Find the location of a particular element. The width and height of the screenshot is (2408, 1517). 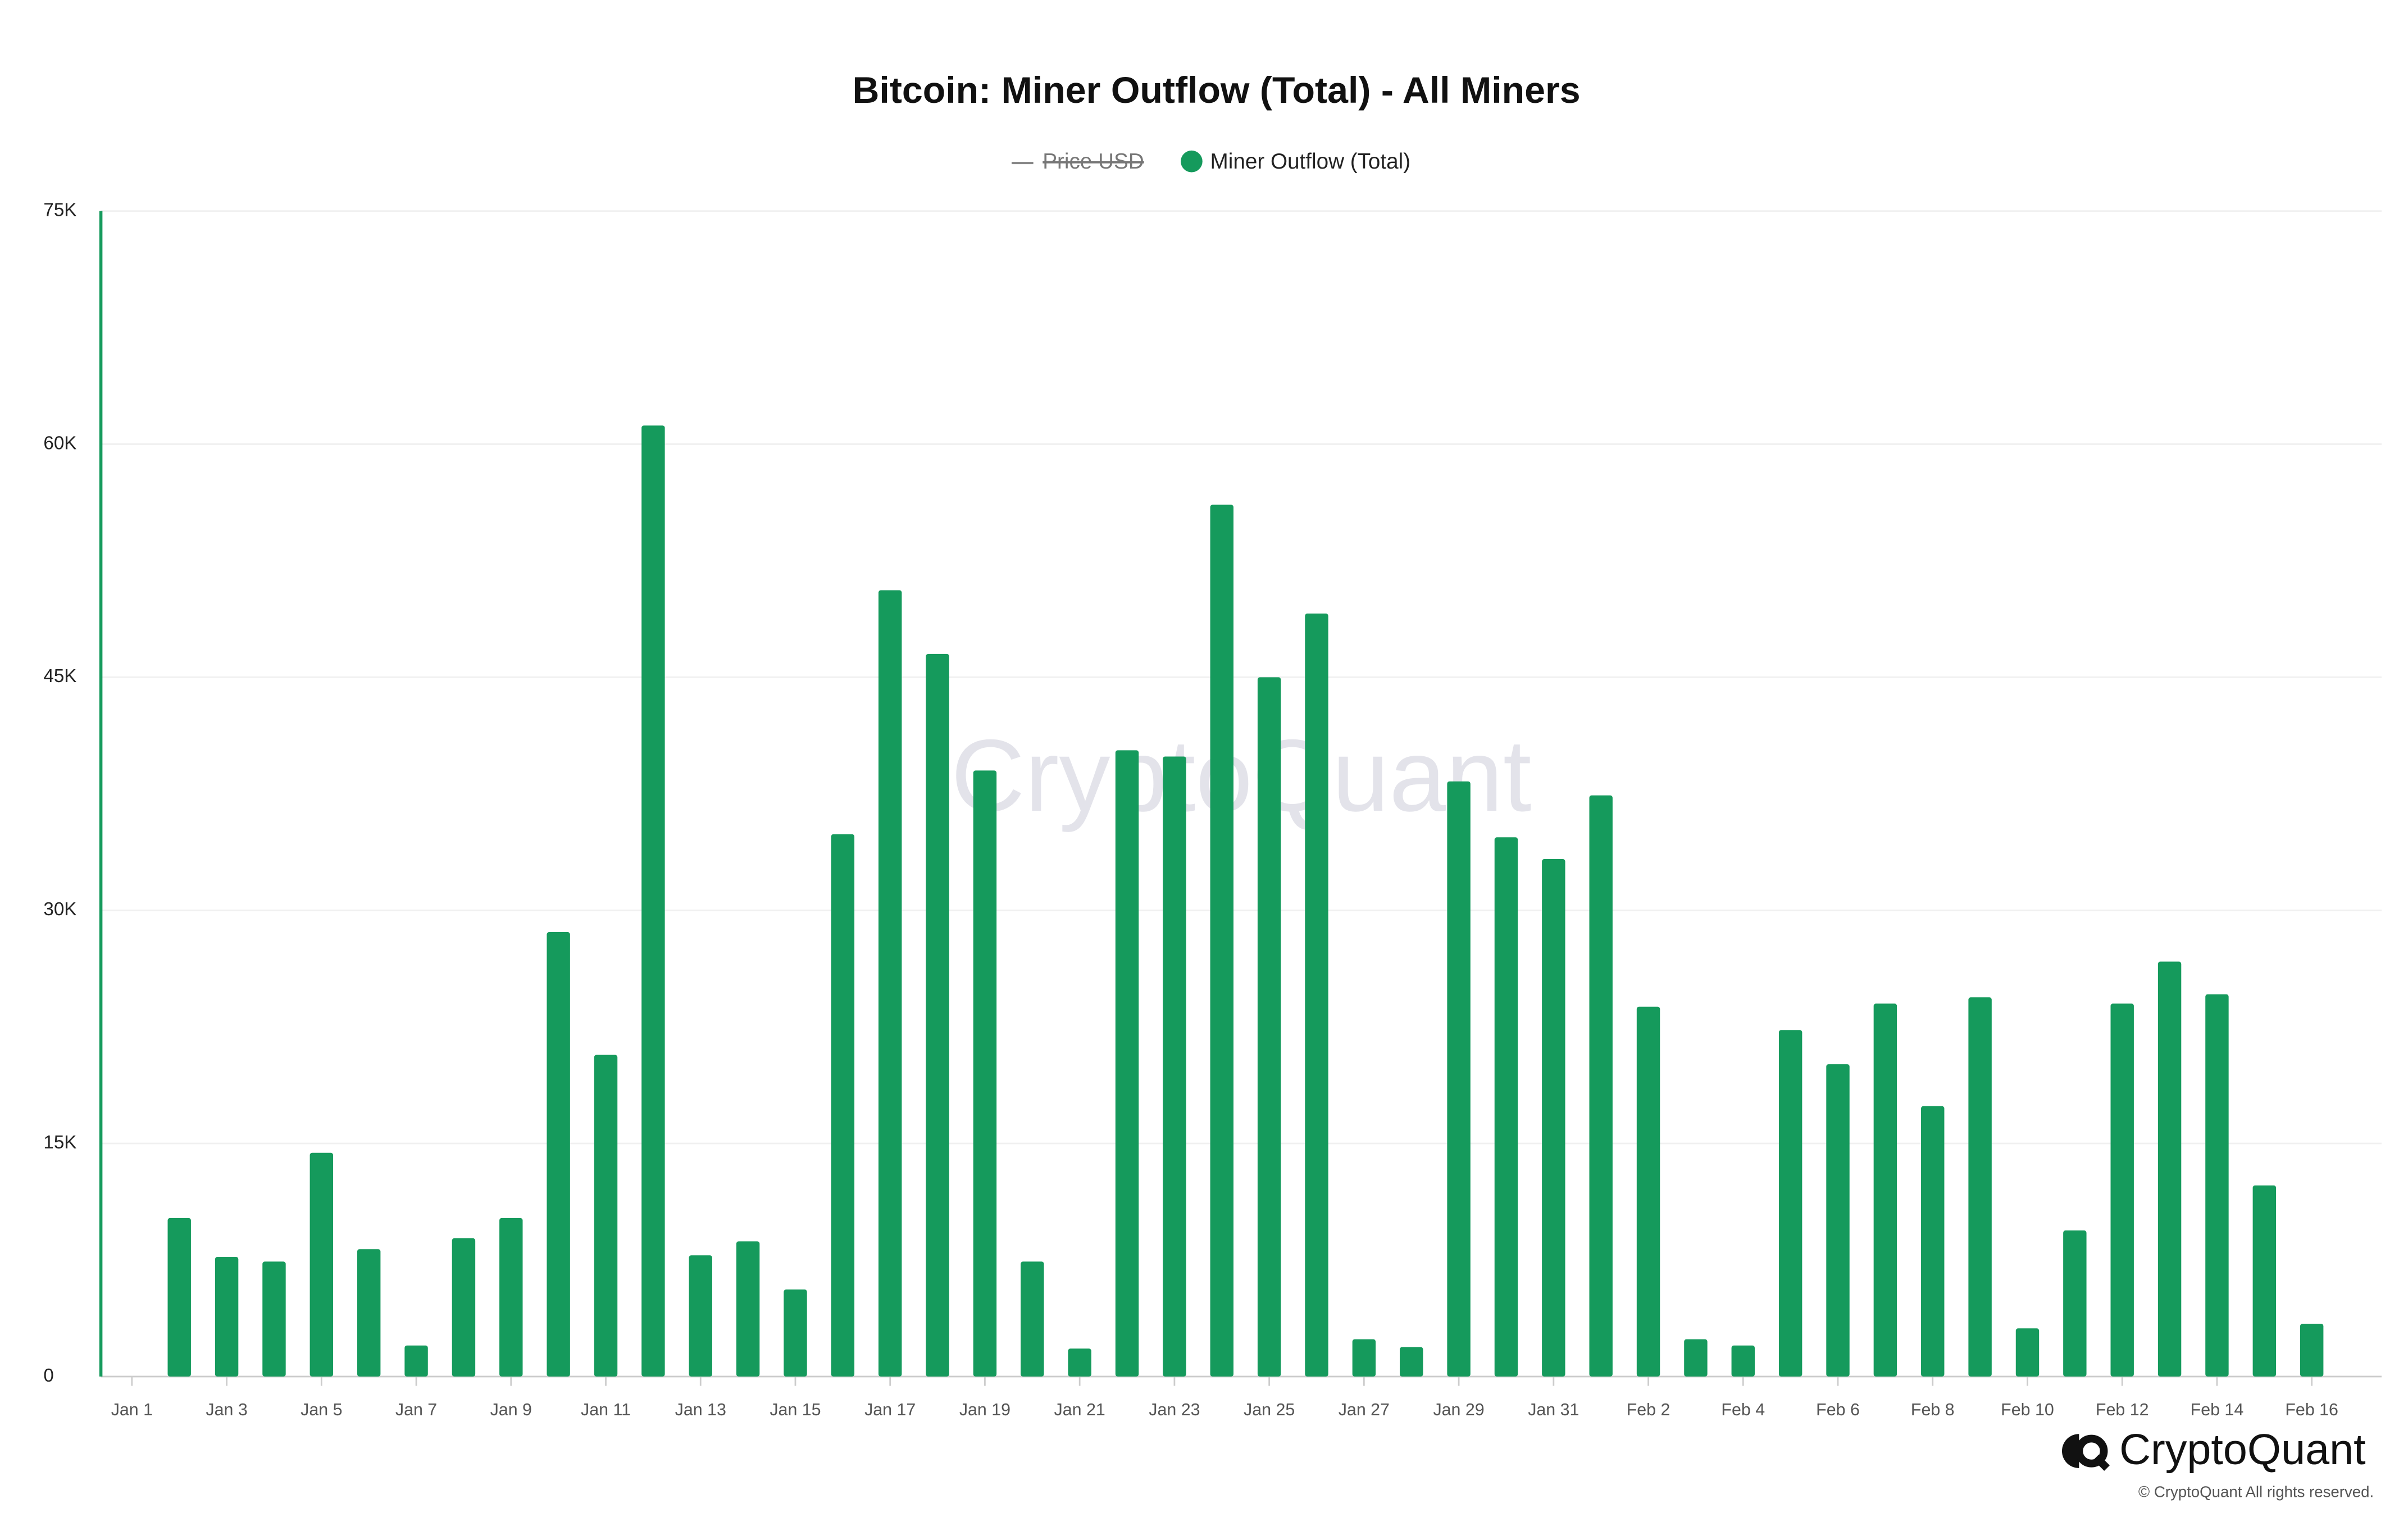

x-tick-label: Jan 15 is located at coordinates (795, 1409).